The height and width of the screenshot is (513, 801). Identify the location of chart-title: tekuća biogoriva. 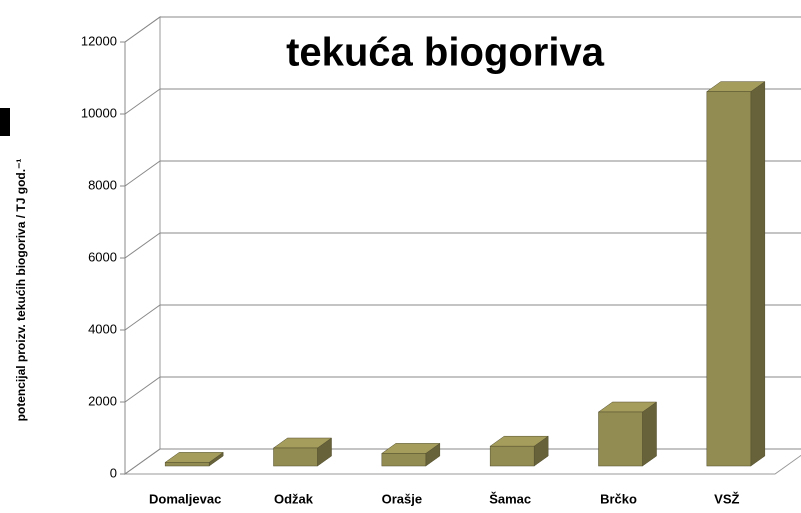
(445, 53).